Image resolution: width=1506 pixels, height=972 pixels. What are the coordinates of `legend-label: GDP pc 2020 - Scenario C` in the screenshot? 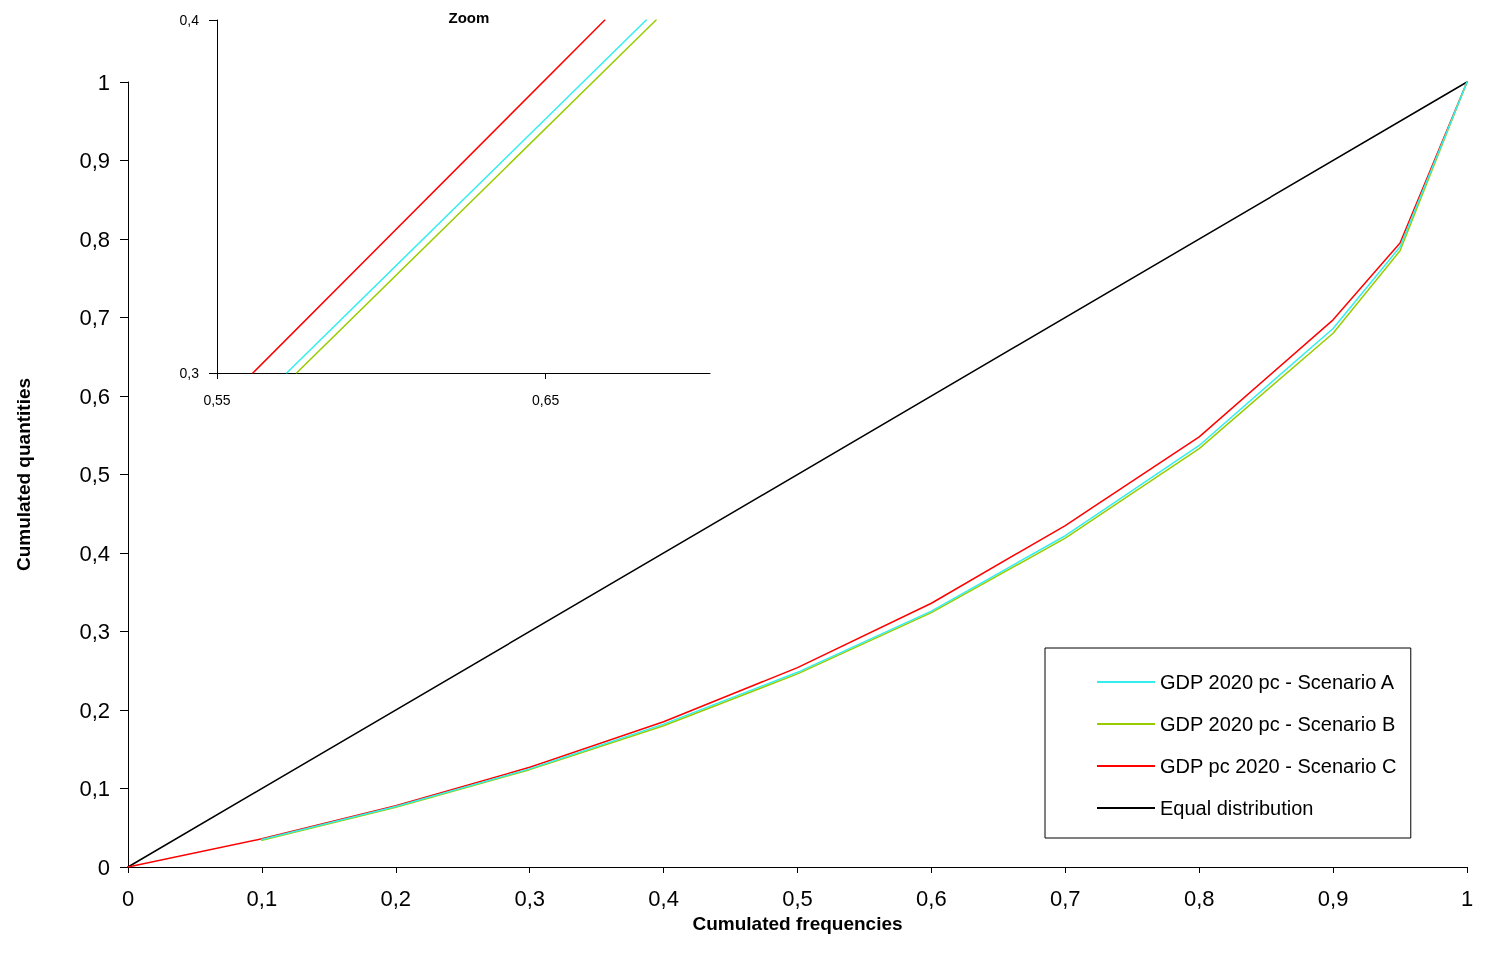 It's located at (1278, 766).